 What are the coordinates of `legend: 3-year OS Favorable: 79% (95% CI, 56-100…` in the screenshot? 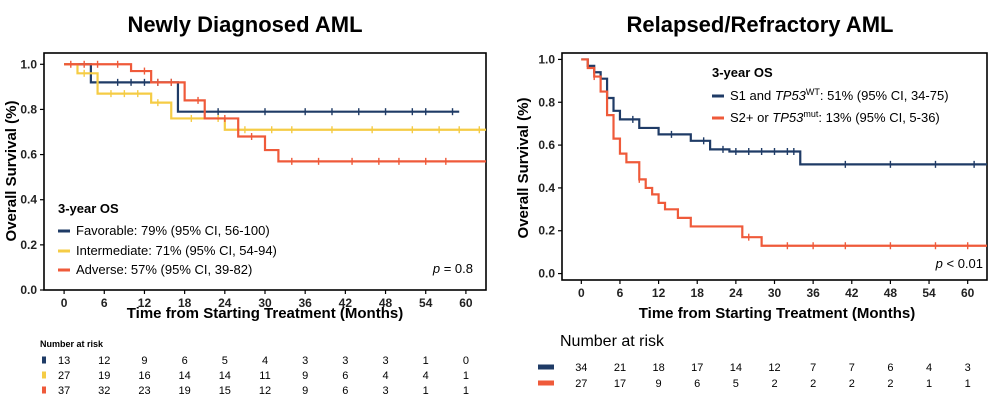 It's located at (167, 239).